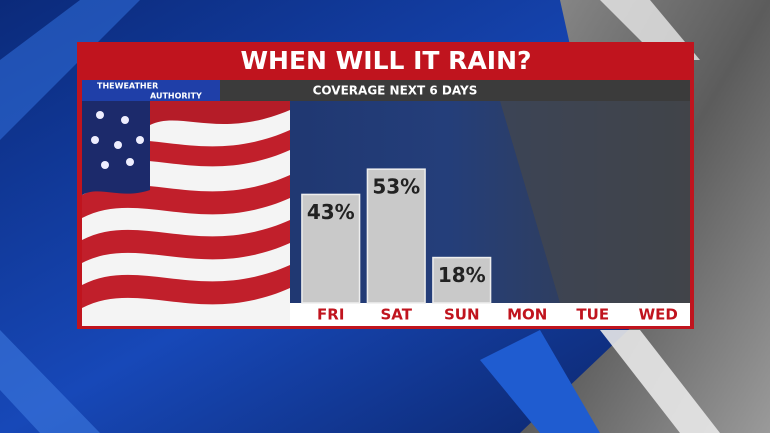 This screenshot has height=433, width=770. I want to click on subtitle-bar, so click(386, 90).